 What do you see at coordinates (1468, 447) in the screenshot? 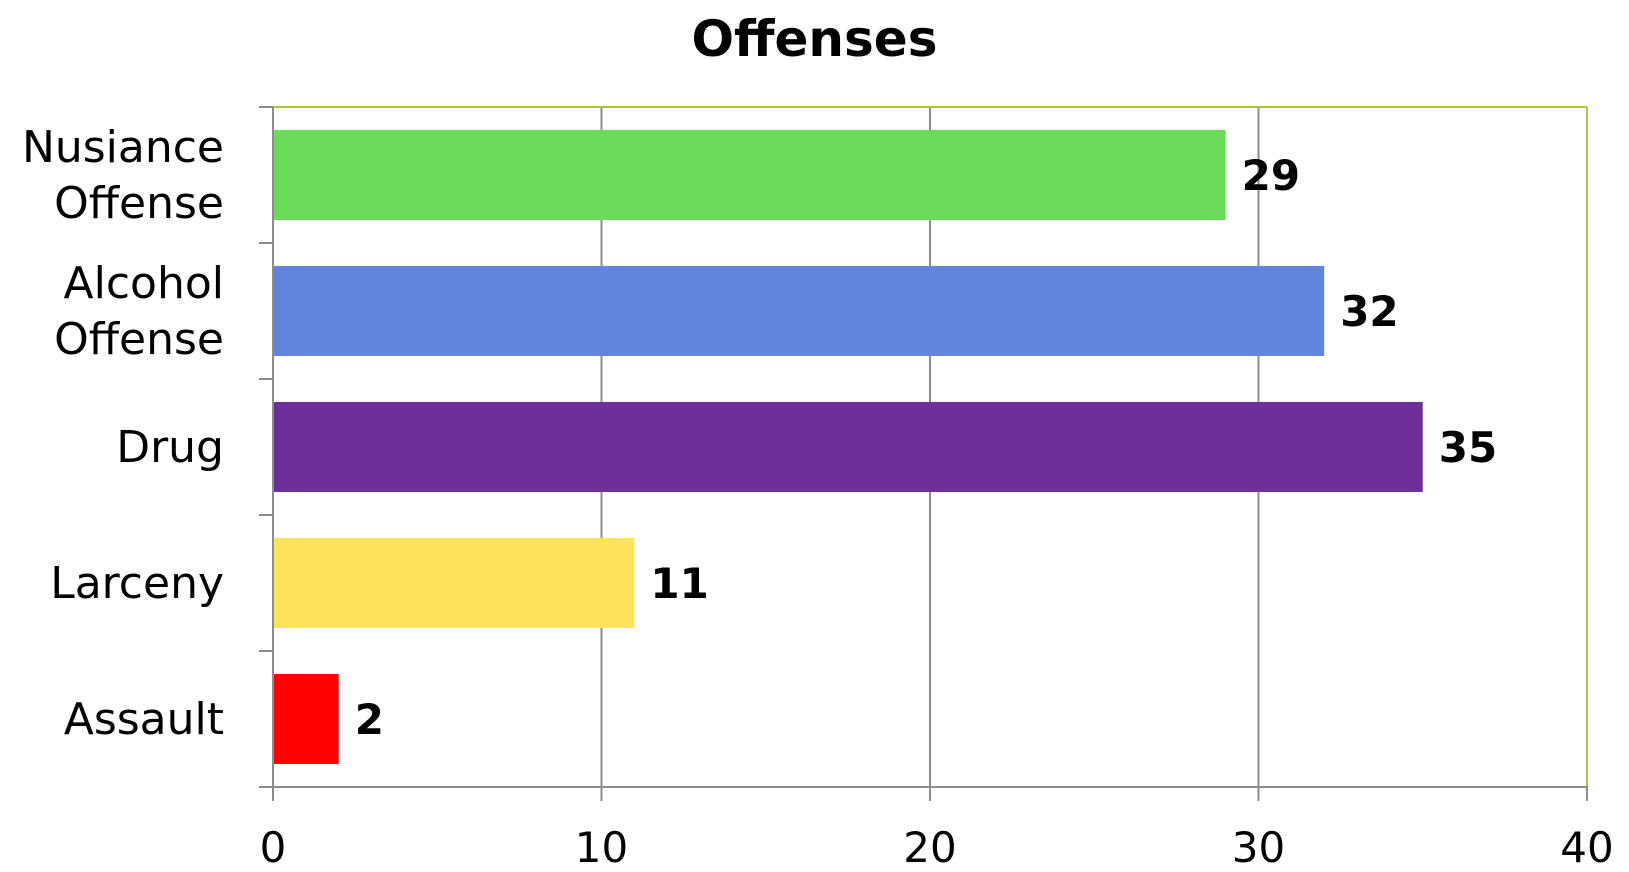
I see `data-label-2: 35` at bounding box center [1468, 447].